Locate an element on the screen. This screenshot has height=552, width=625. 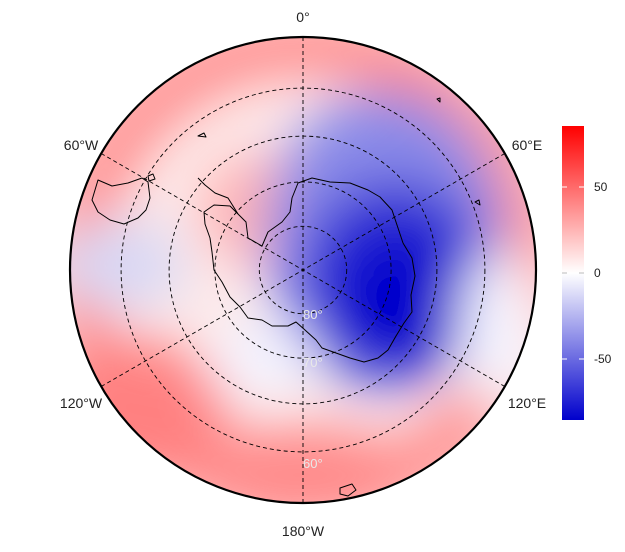
lat-label-60: 60° is located at coordinates (313, 463).